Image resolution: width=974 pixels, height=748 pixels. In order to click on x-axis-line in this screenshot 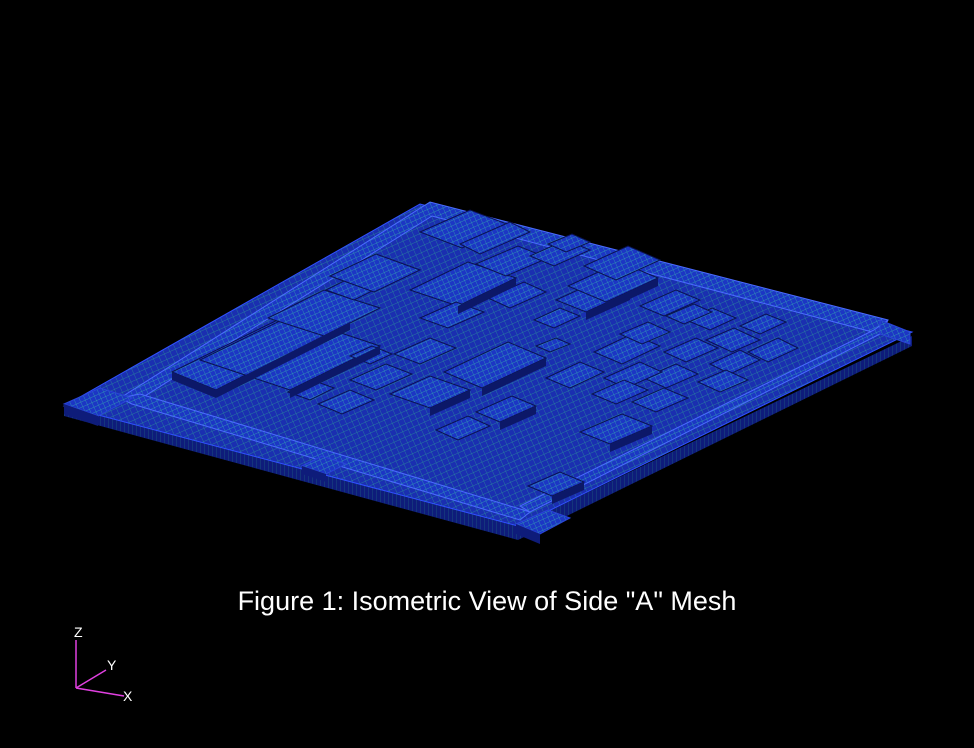, I will do `click(100, 692)`.